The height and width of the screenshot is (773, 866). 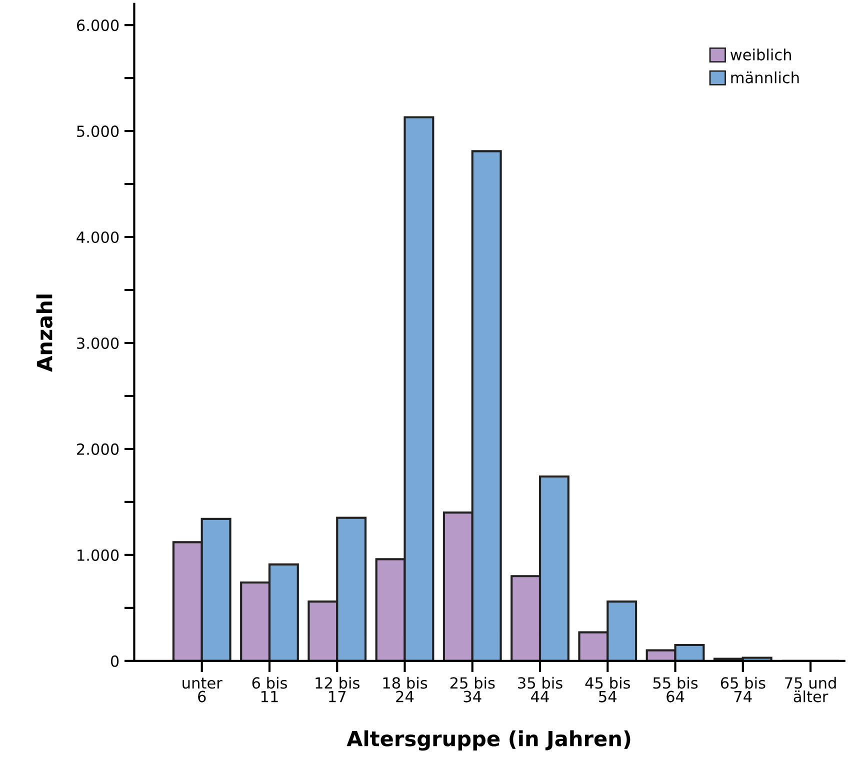 I want to click on y-axis-title: Anzahl, so click(x=44, y=333).